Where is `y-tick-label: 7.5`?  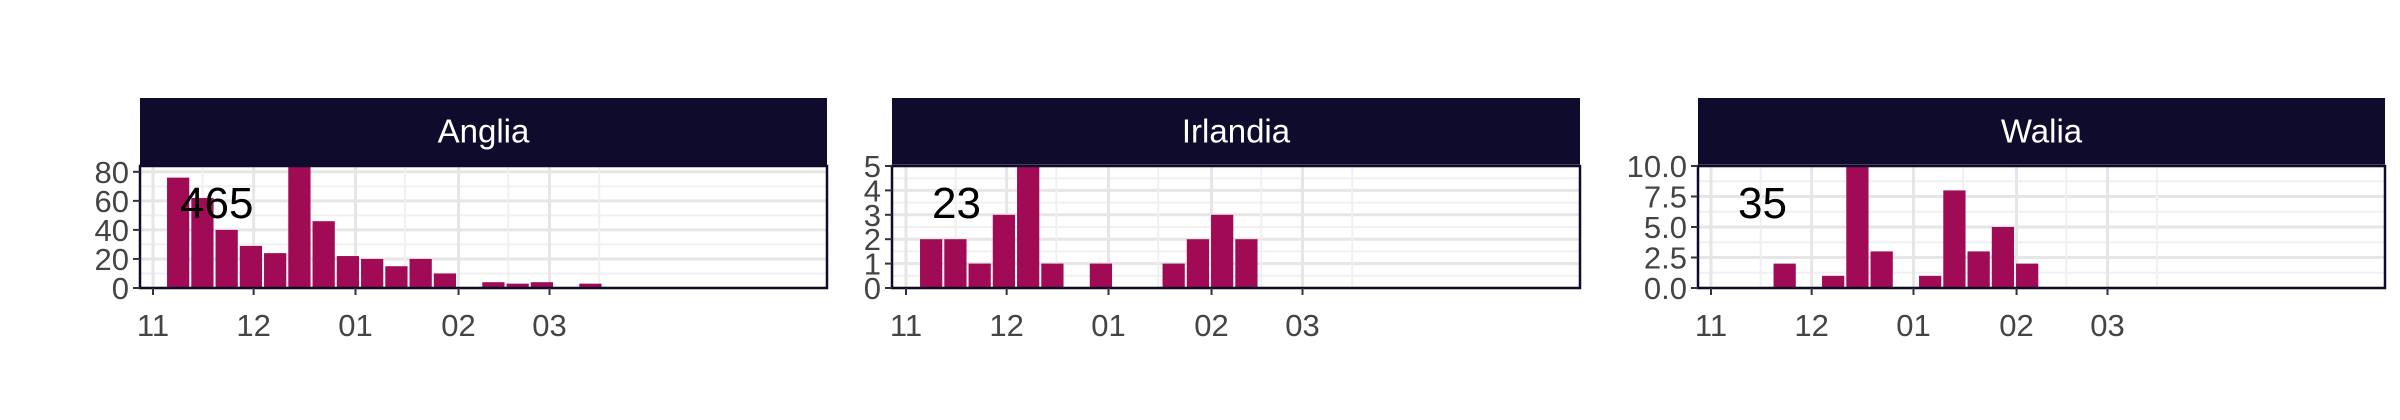
y-tick-label: 7.5 is located at coordinates (1665, 197).